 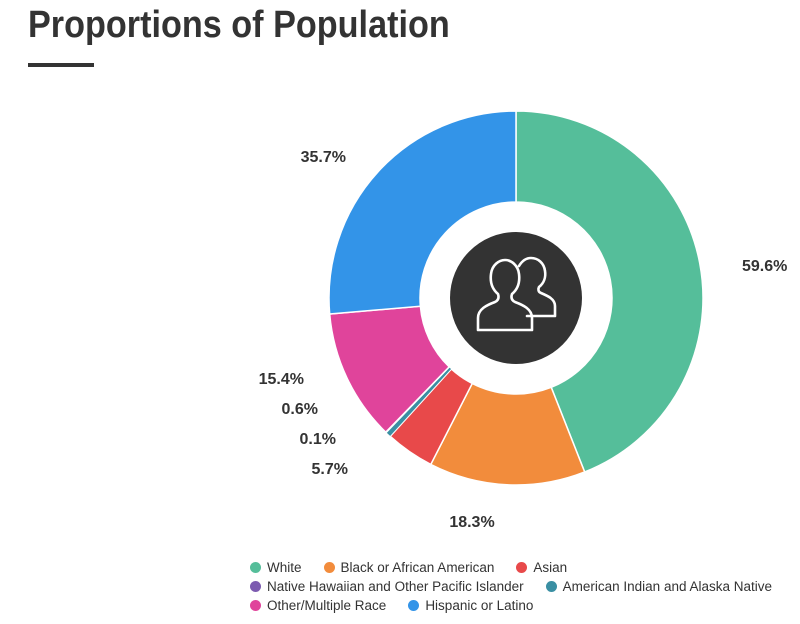 I want to click on center-disc, so click(x=516, y=298).